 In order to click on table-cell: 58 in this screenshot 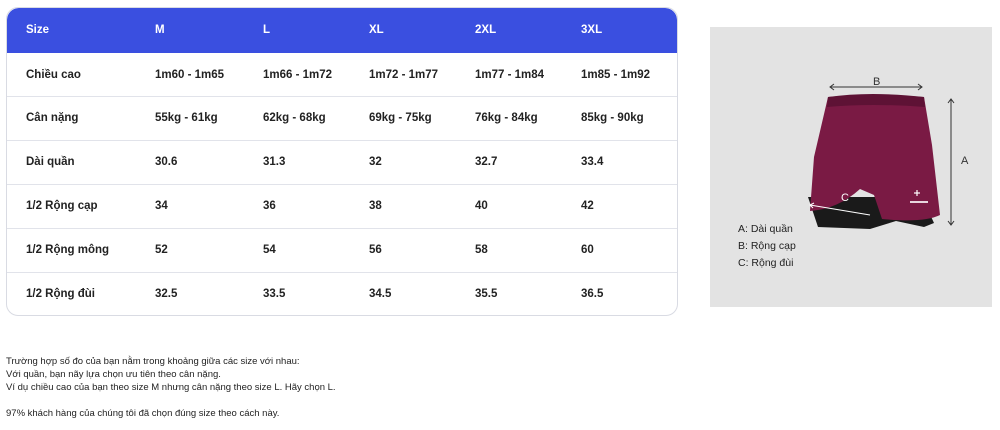, I will do `click(481, 250)`.